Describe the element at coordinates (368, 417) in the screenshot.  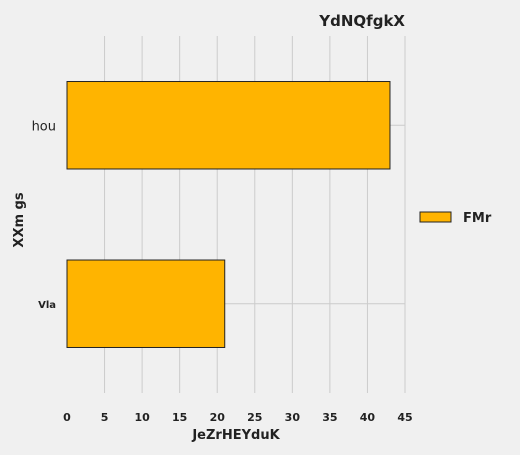
I see `x-tick-label: 40` at that location.